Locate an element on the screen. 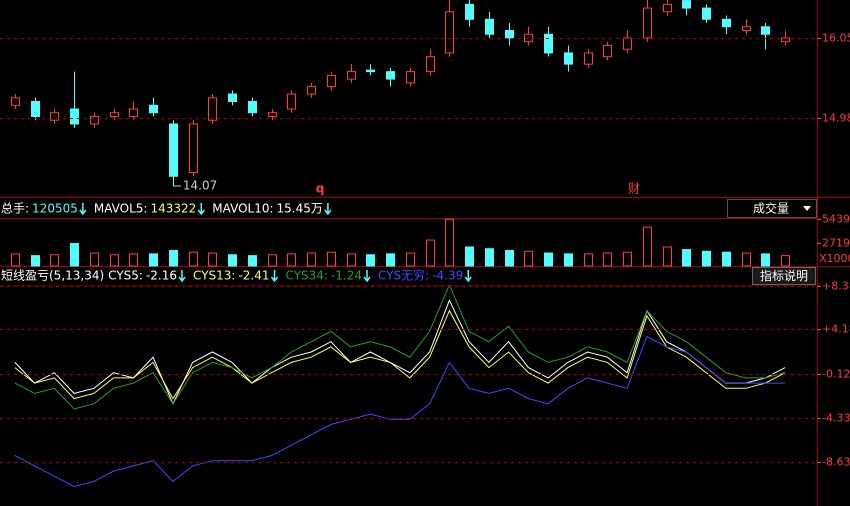  header-value: 120505 is located at coordinates (55, 209).